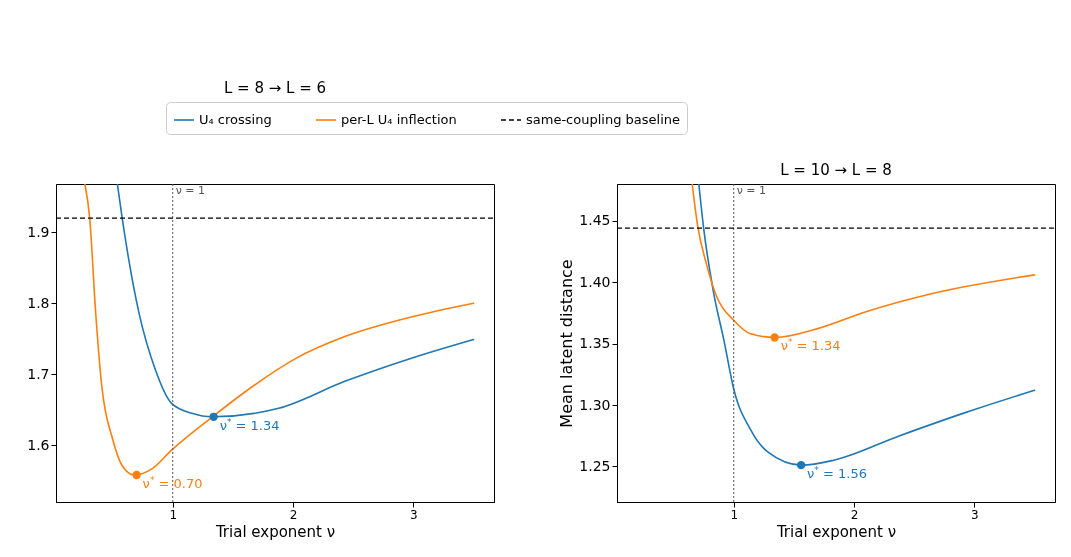 The width and height of the screenshot is (1071, 557). What do you see at coordinates (837, 473) in the screenshot?
I see `annotation: ν$^{*}$ = 1.56` at bounding box center [837, 473].